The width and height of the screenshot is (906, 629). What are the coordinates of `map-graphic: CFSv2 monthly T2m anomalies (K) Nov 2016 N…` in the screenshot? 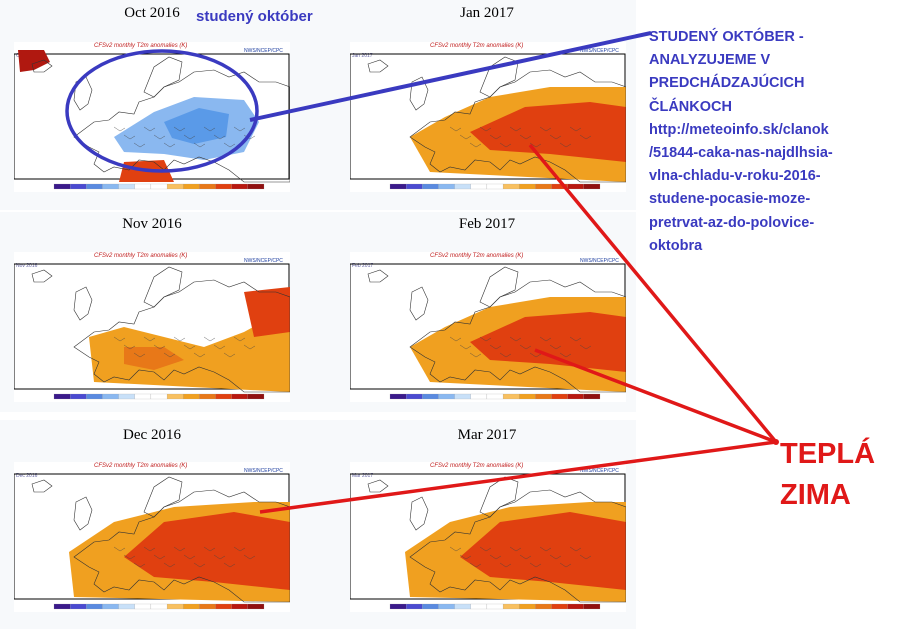 It's located at (152, 327).